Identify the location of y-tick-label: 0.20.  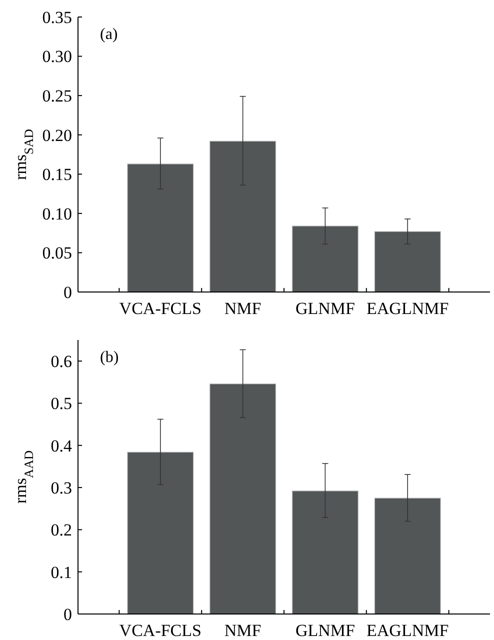
(57, 135).